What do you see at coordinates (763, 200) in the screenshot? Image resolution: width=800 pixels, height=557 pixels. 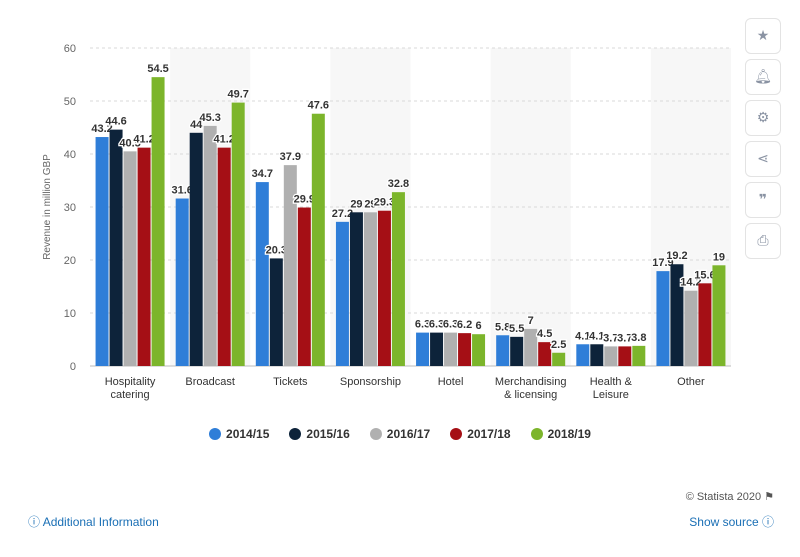 I see `quote-icon: ❞` at bounding box center [763, 200].